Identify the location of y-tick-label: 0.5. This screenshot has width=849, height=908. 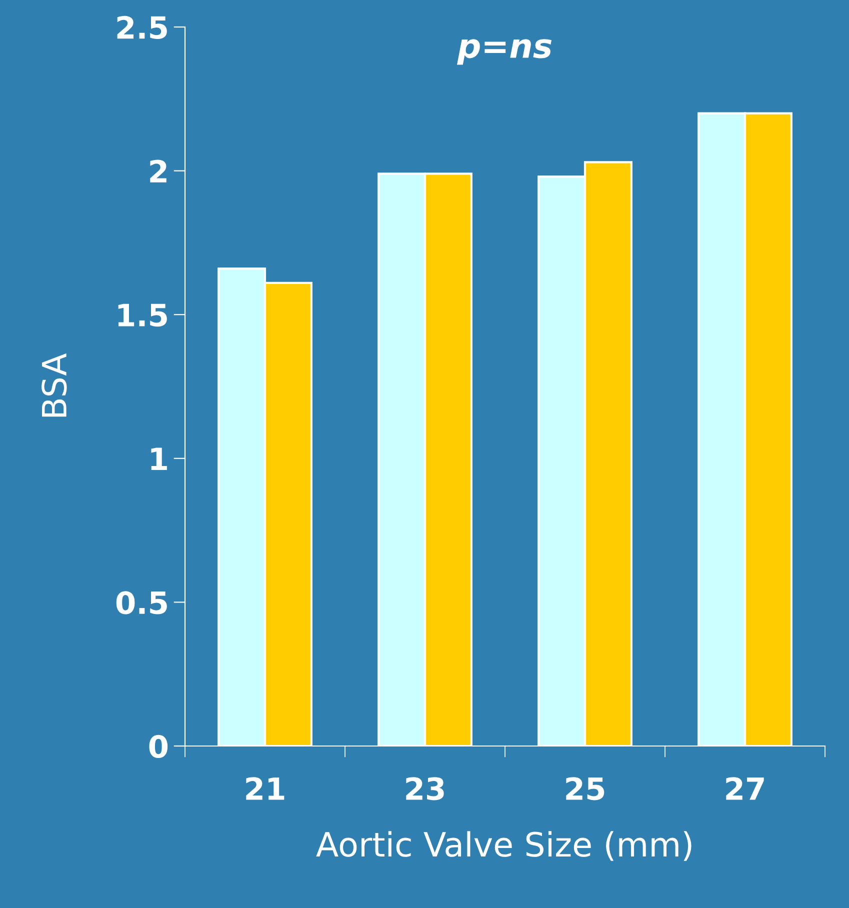
(141, 602).